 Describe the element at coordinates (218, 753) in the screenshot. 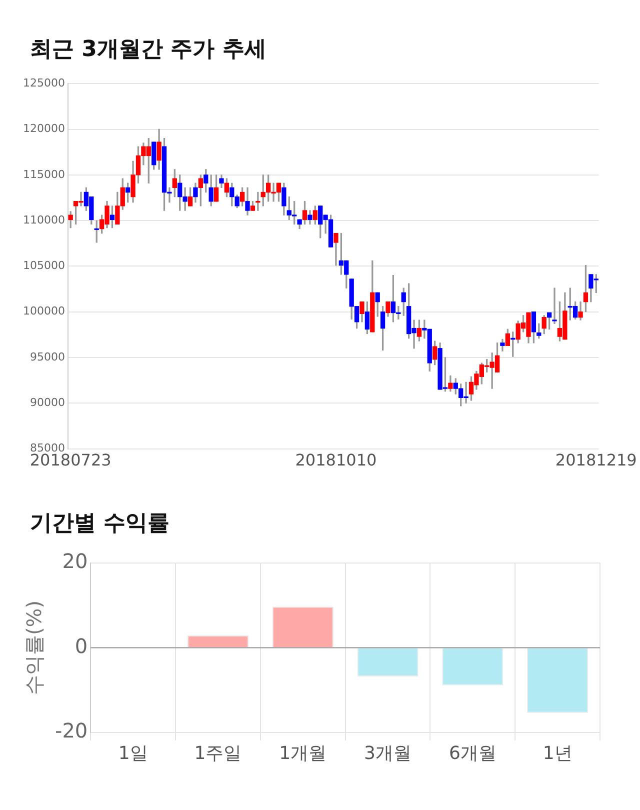

I see `x-tick-label: 1주일` at that location.